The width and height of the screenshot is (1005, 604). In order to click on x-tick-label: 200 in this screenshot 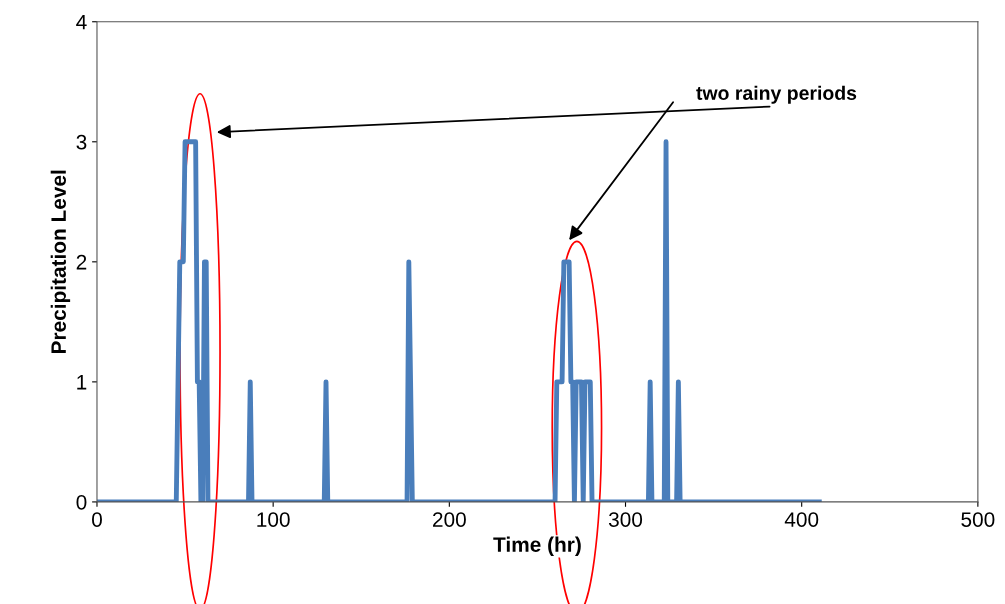, I will do `click(449, 519)`.